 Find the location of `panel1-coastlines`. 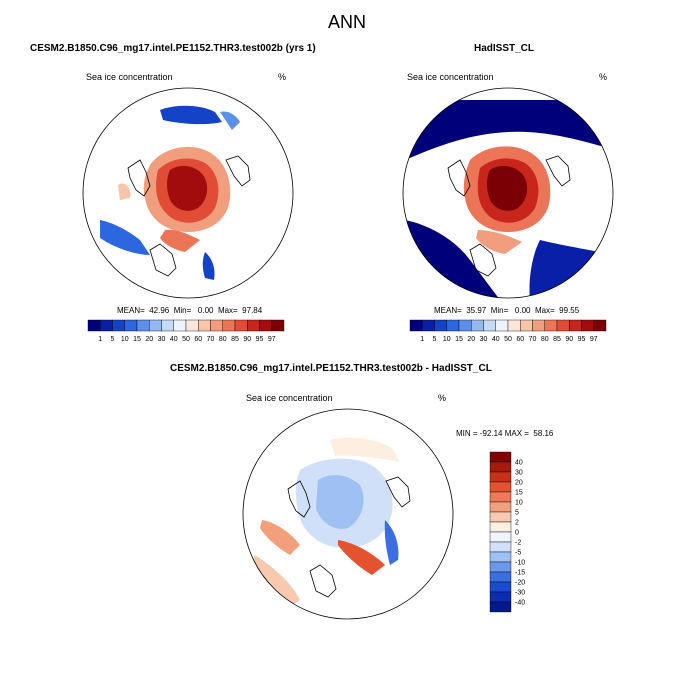

panel1-coastlines is located at coordinates (189, 216).